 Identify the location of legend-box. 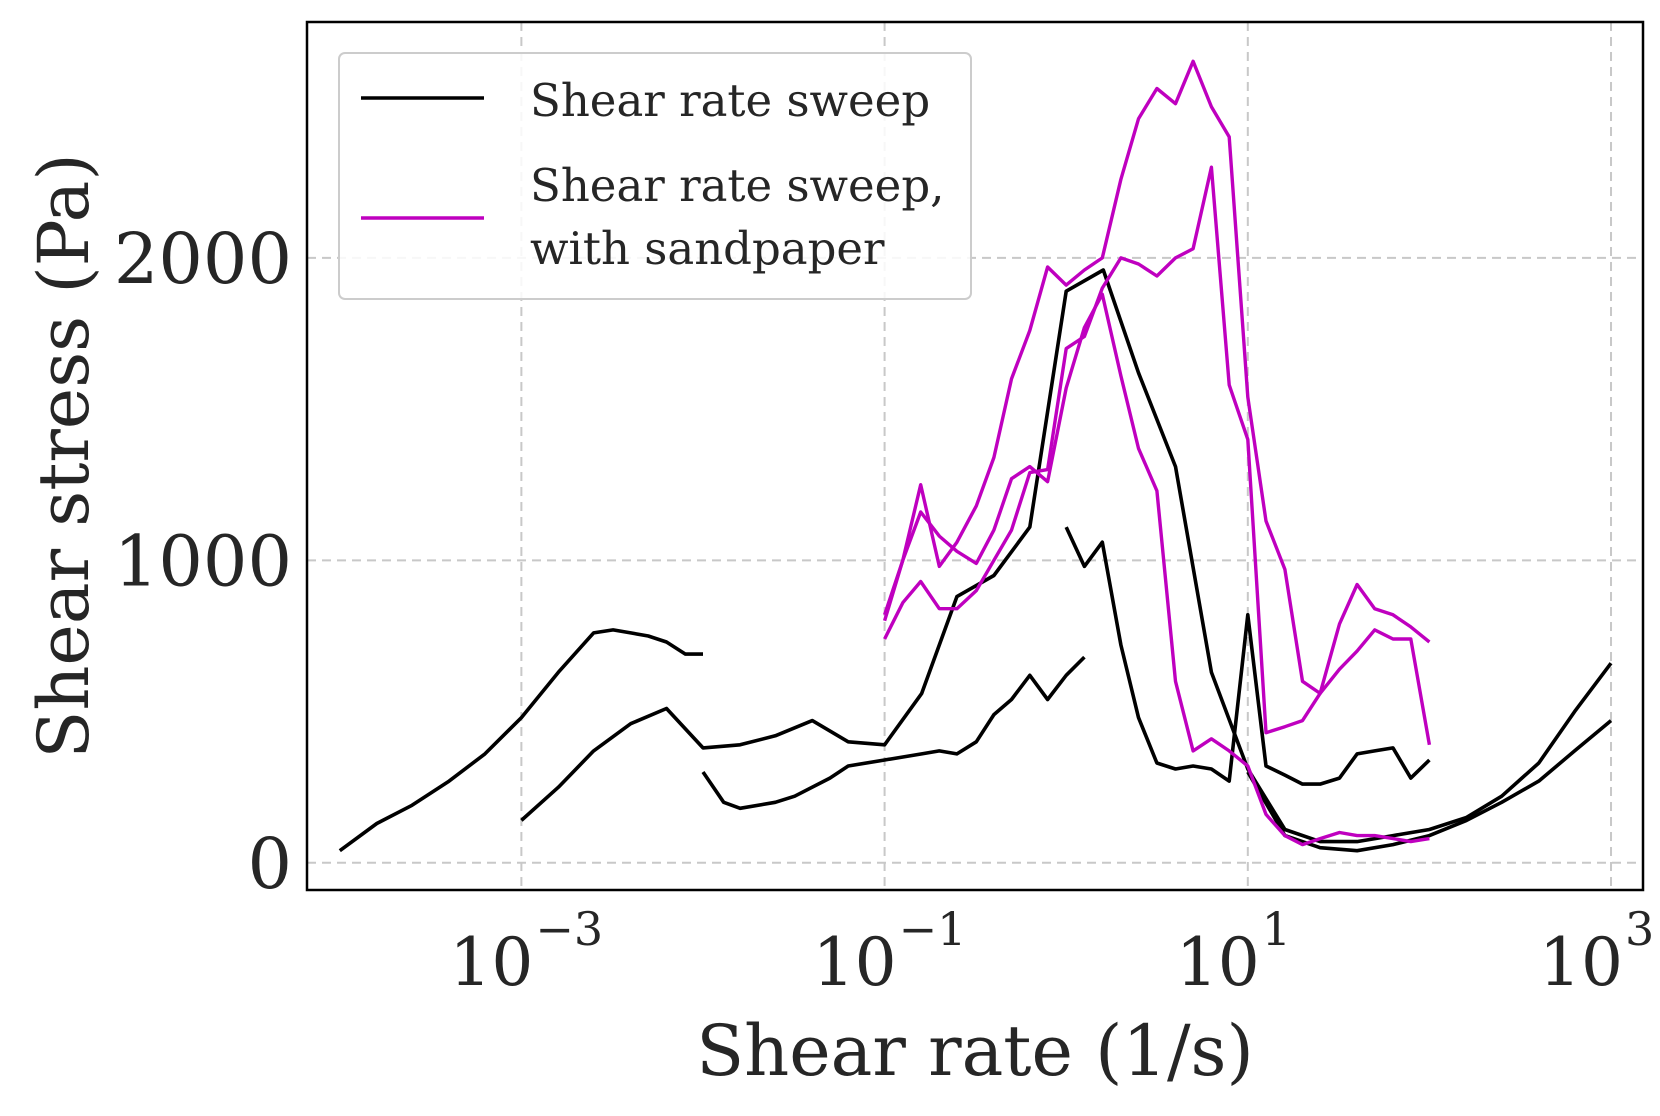
(655, 176).